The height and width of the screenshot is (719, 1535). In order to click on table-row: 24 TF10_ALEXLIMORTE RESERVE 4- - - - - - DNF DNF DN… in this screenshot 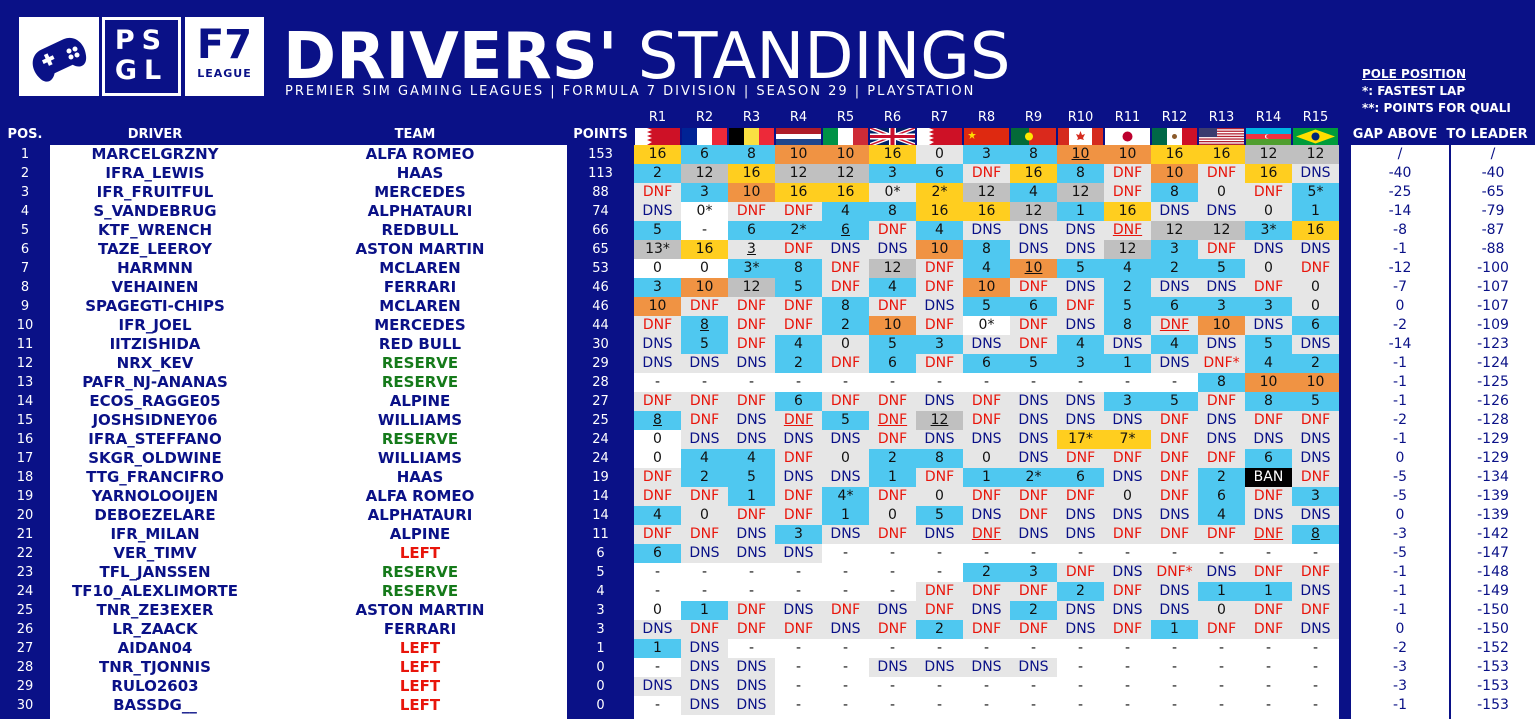, I will do `click(767, 591)`.